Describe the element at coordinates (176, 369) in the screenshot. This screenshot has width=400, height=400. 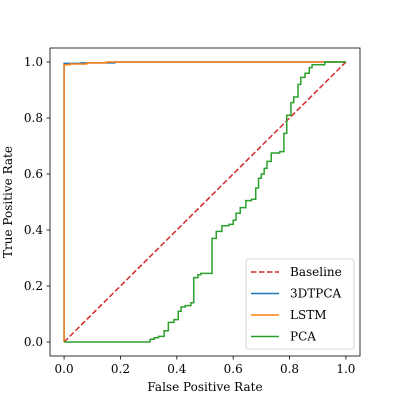
I see `x-tick-label: 0.4` at that location.